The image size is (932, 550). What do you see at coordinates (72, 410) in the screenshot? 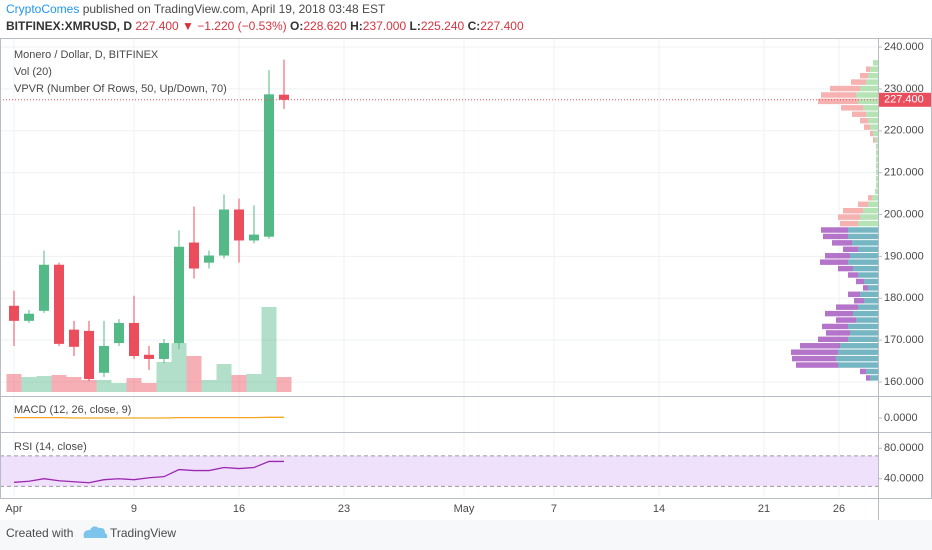
I see `macd-title: MACD (12, 26, close, 9)` at bounding box center [72, 410].